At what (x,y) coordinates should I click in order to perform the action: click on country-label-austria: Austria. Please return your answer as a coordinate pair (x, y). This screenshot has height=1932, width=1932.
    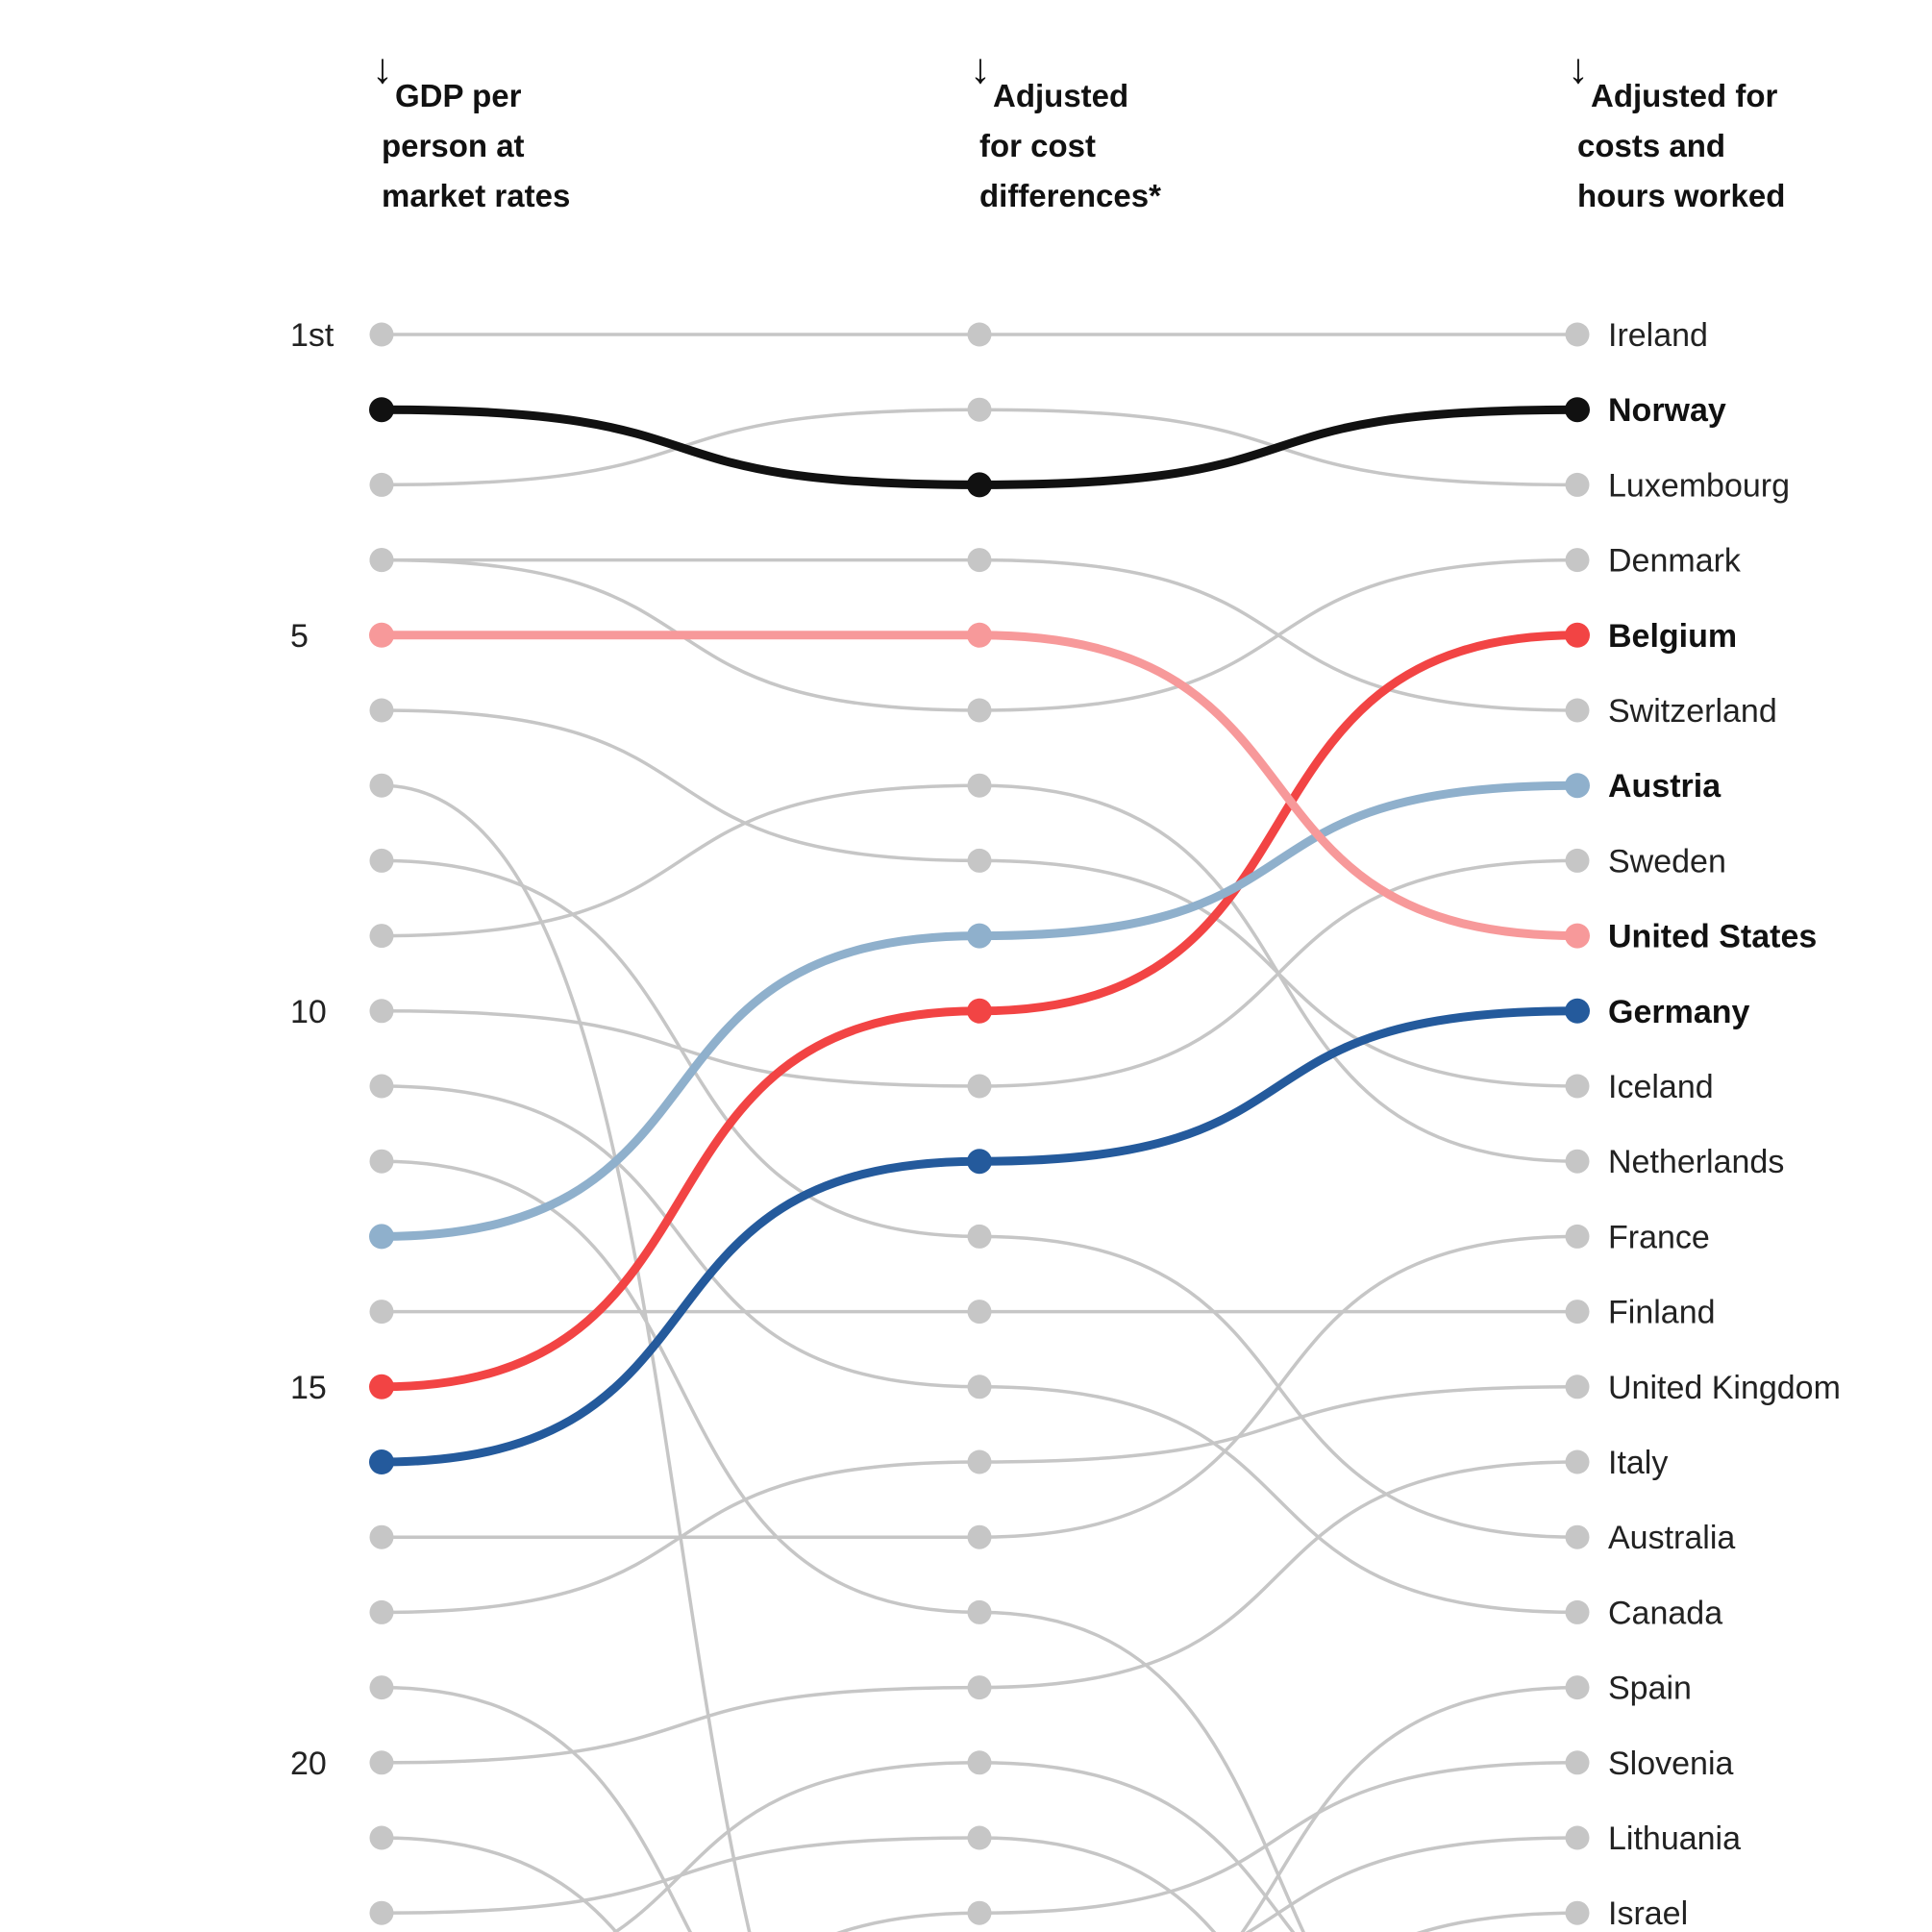
    Looking at the image, I should click on (1665, 786).